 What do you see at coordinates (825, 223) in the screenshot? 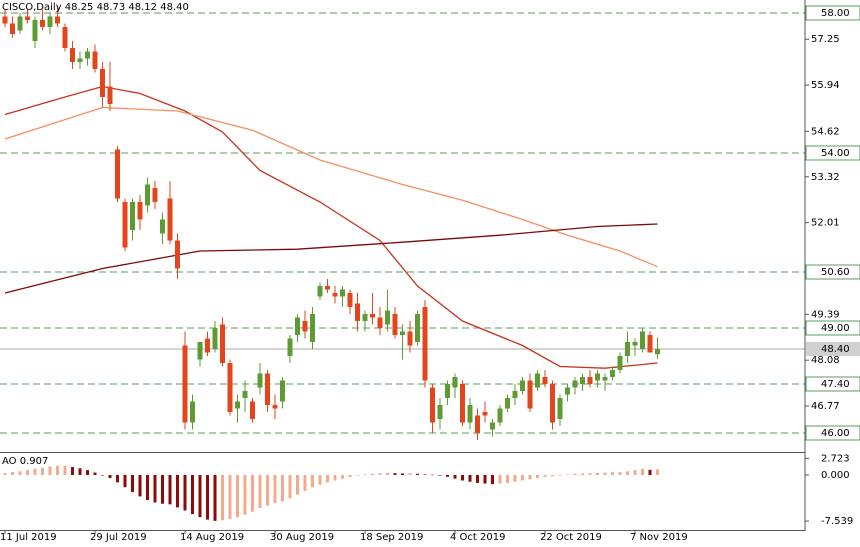
I see `y-tick-label: 52.01` at bounding box center [825, 223].